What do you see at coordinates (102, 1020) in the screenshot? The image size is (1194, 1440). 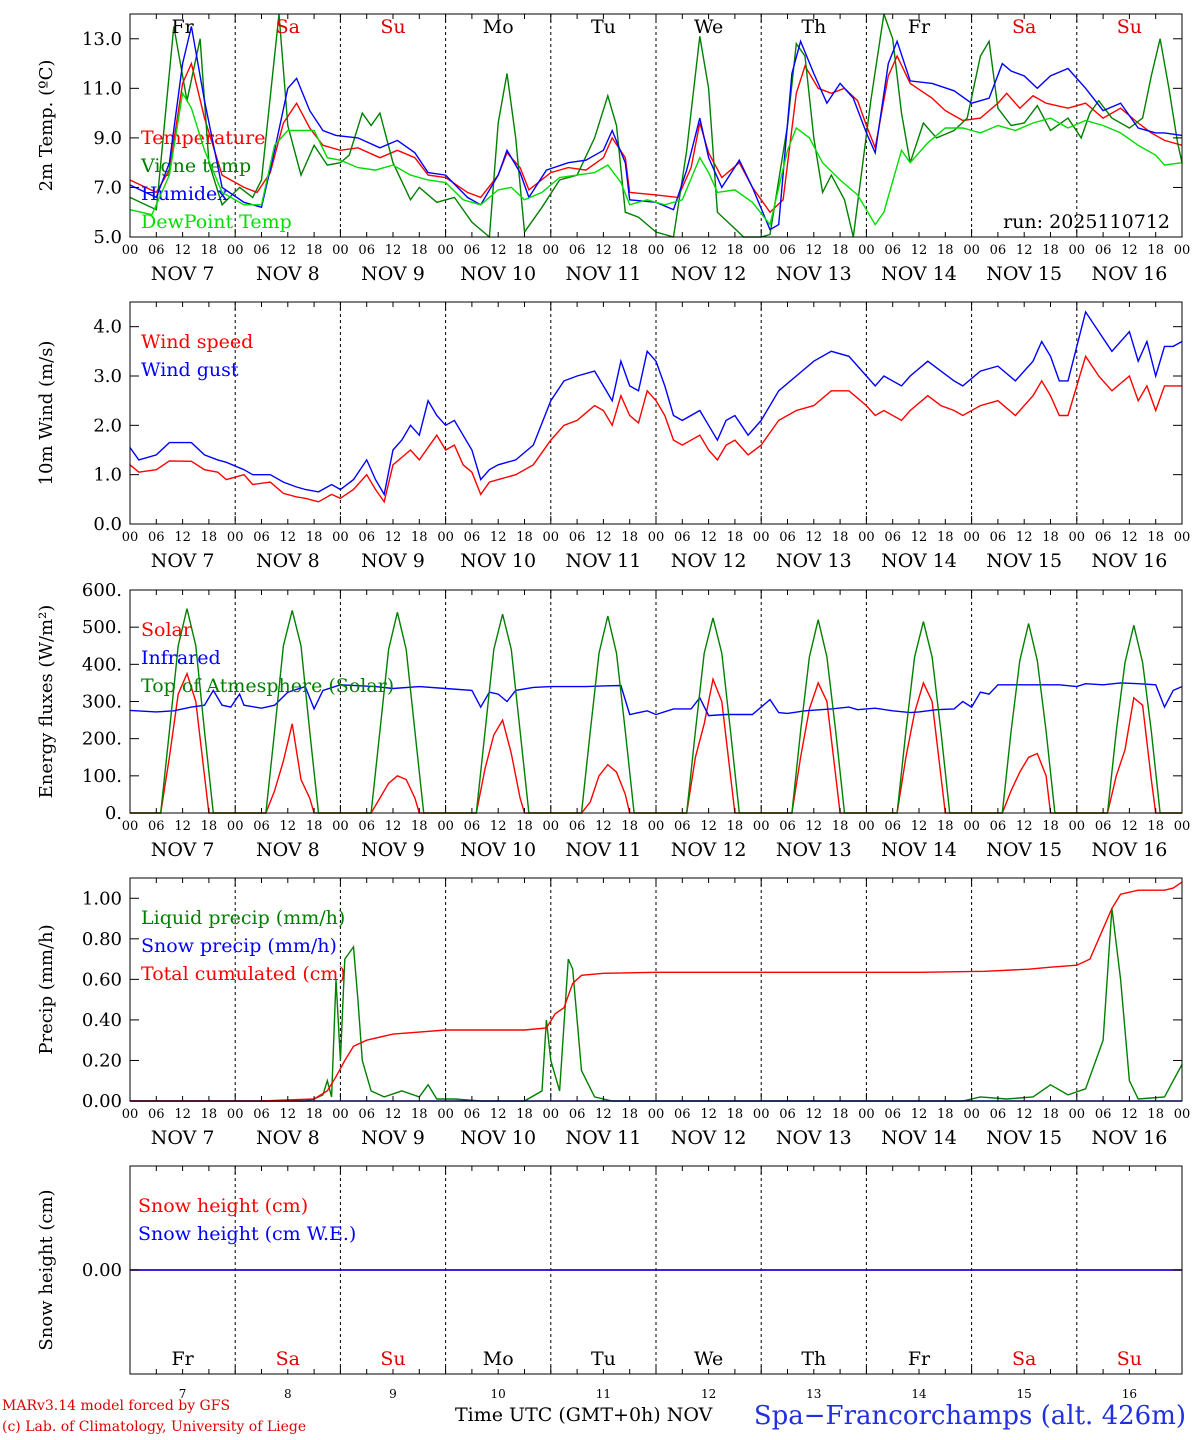 I see `y-tick-label: 0.40` at bounding box center [102, 1020].